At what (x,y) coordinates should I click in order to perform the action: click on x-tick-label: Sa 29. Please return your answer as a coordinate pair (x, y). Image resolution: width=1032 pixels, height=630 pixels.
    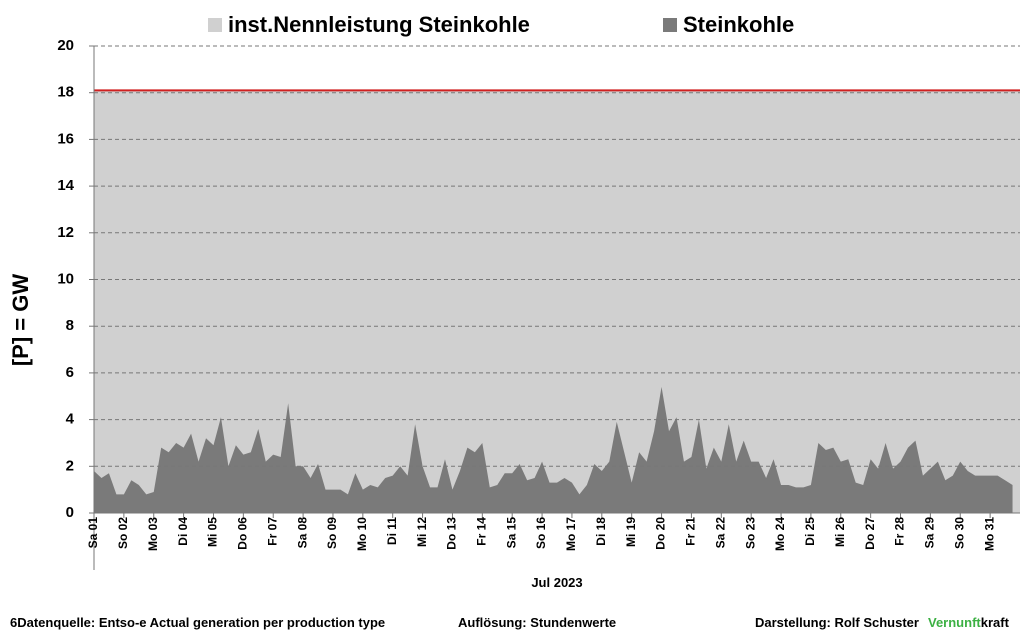
    Looking at the image, I should click on (930, 533).